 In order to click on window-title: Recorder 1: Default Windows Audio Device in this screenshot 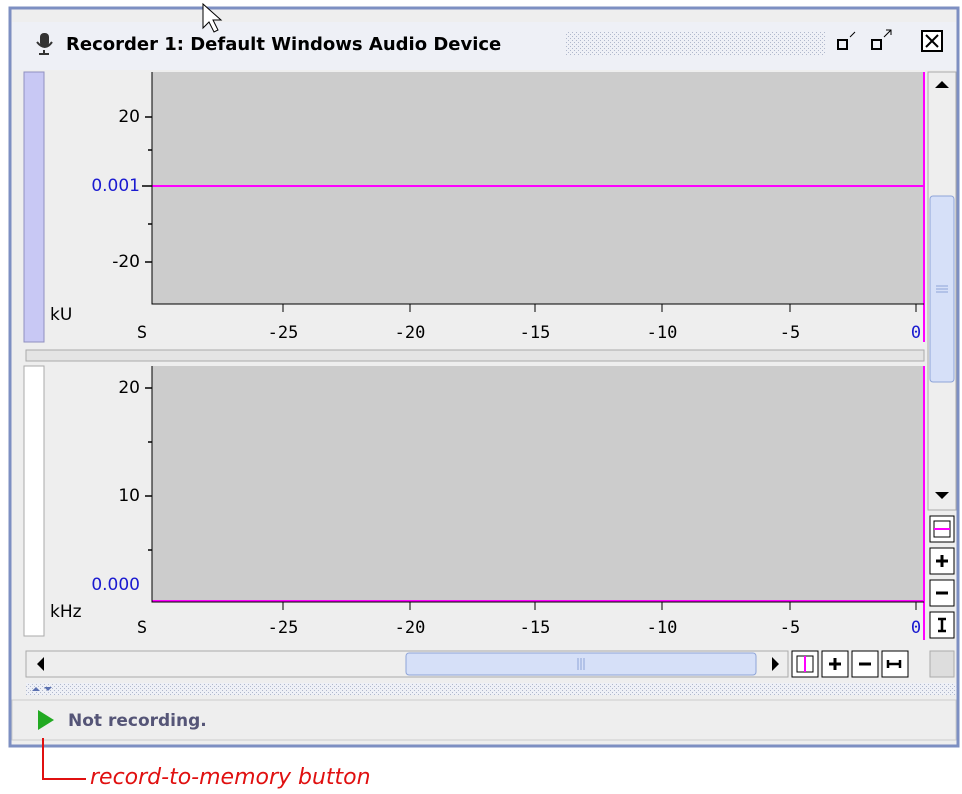, I will do `click(283, 44)`.